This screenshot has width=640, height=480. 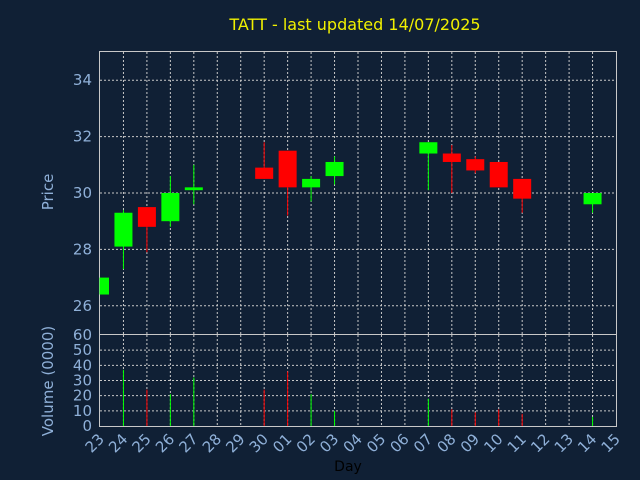 What do you see at coordinates (82, 350) in the screenshot?
I see `volume-tick-label: 50` at bounding box center [82, 350].